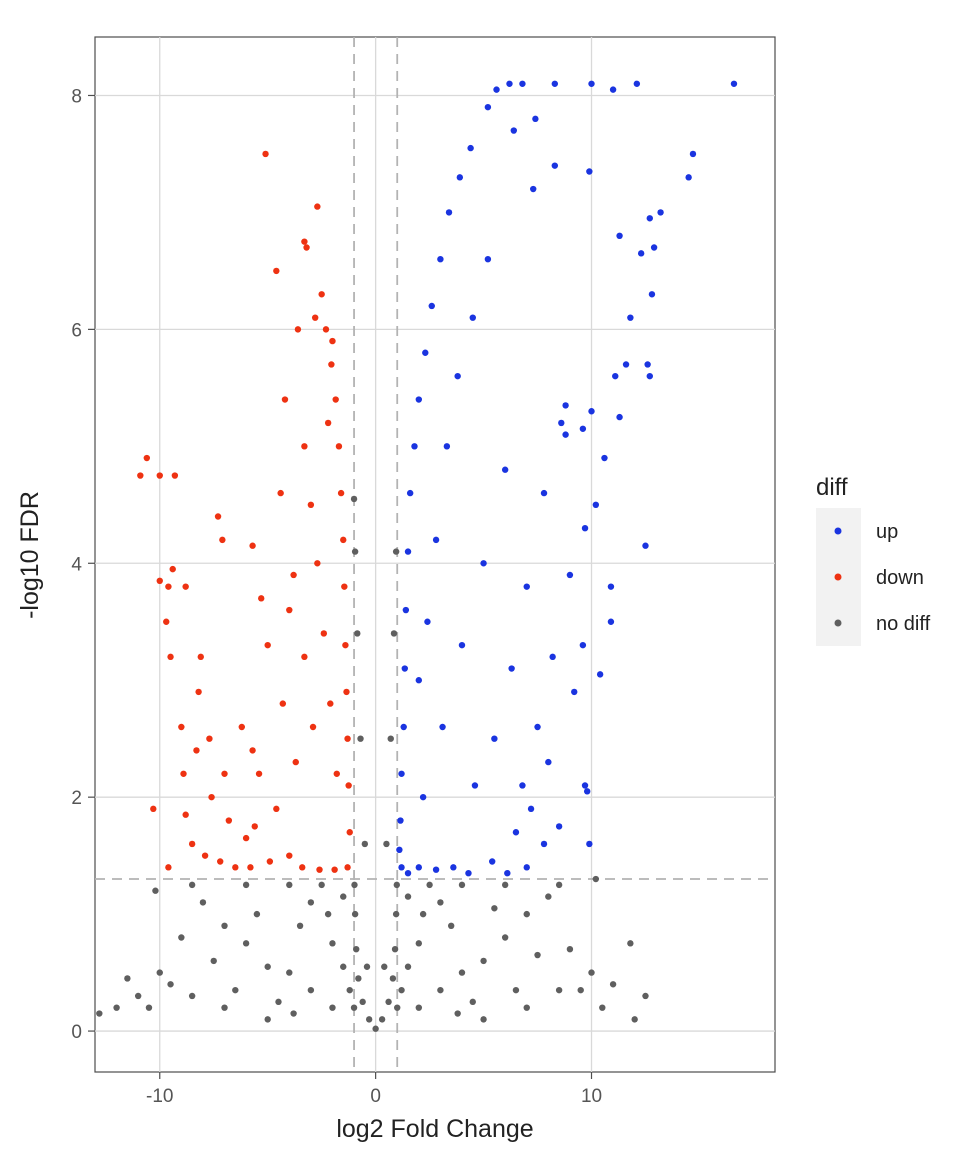  What do you see at coordinates (903, 624) in the screenshot?
I see `legend-label-no-diff: no diff` at bounding box center [903, 624].